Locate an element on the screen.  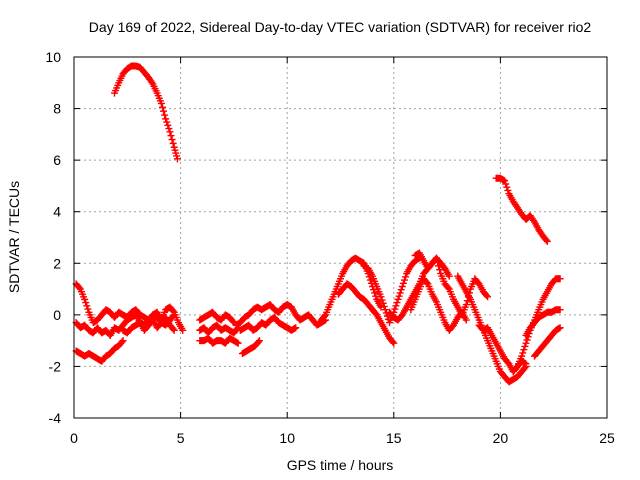
series-arc6 is located at coordinates (148, 325).